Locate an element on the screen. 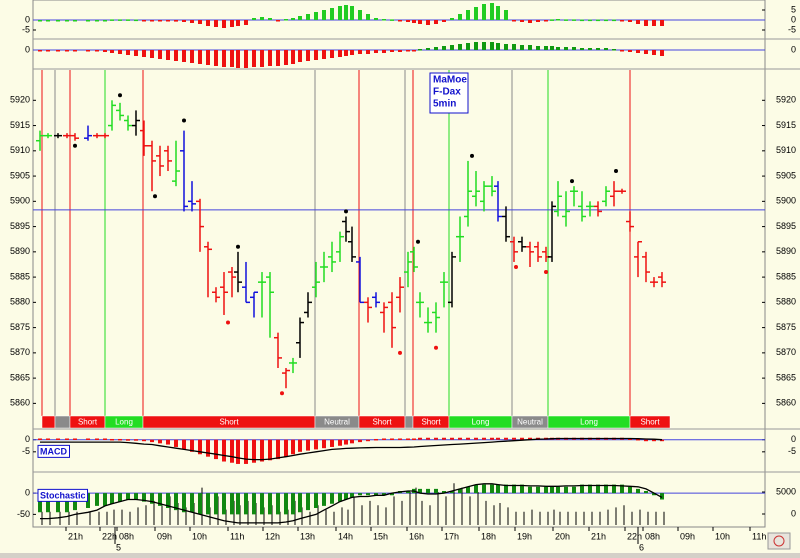 The image size is (800, 558). y2-tick-label: 5915 is located at coordinates (786, 125).